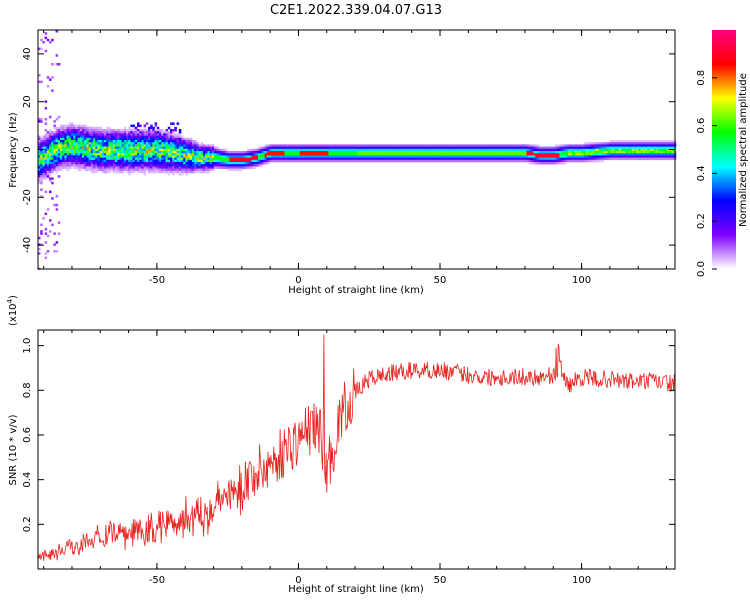 Image resolution: width=750 pixels, height=600 pixels. I want to click on colorbar-ticks: 0.00.20.40.60.8, so click(706, 173).